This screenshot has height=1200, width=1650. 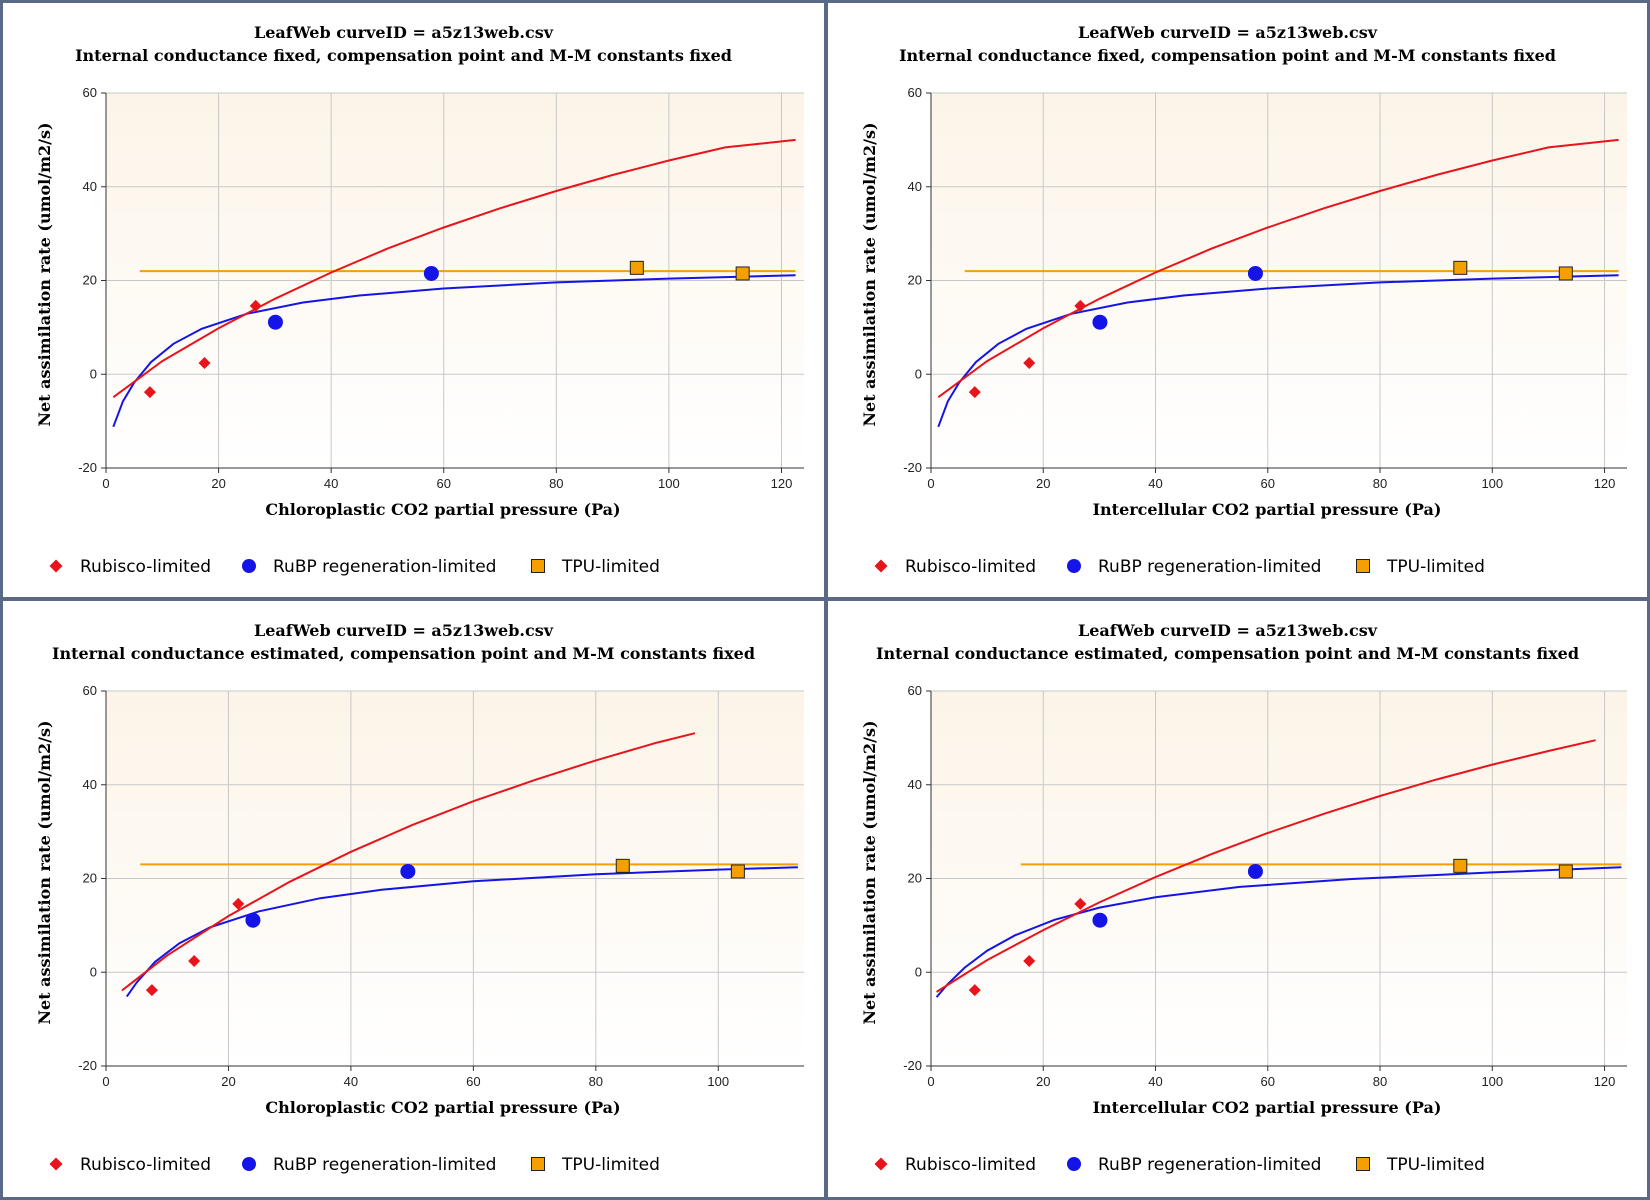 What do you see at coordinates (1267, 1107) in the screenshot?
I see `x-axis-label: Intercellular CO2 partial pressure (Pa)` at bounding box center [1267, 1107].